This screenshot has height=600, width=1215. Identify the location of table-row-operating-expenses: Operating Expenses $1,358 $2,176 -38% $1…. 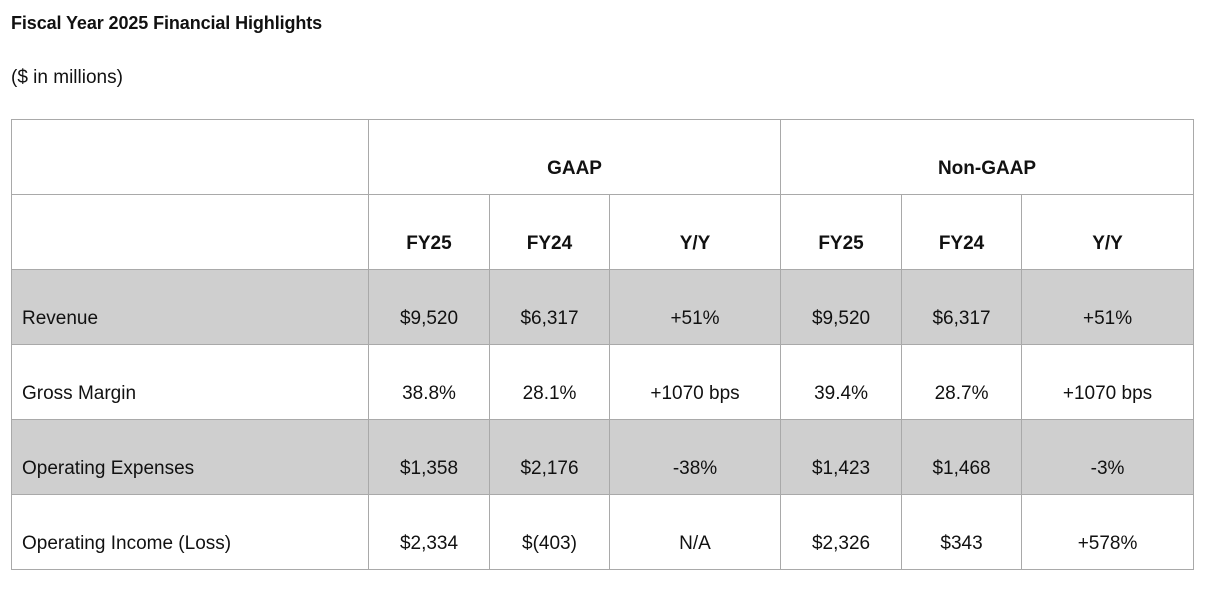
(603, 457).